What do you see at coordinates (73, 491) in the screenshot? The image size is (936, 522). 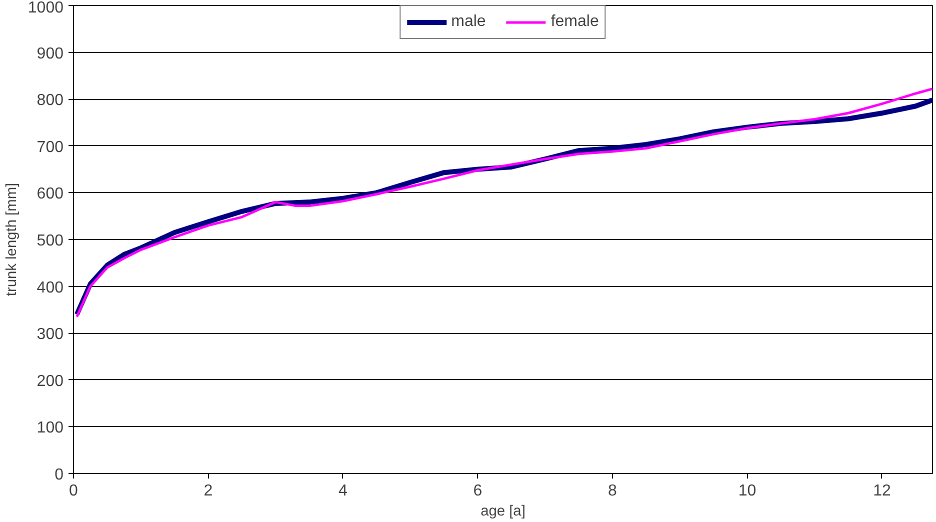 I see `x-tick-label: 0` at bounding box center [73, 491].